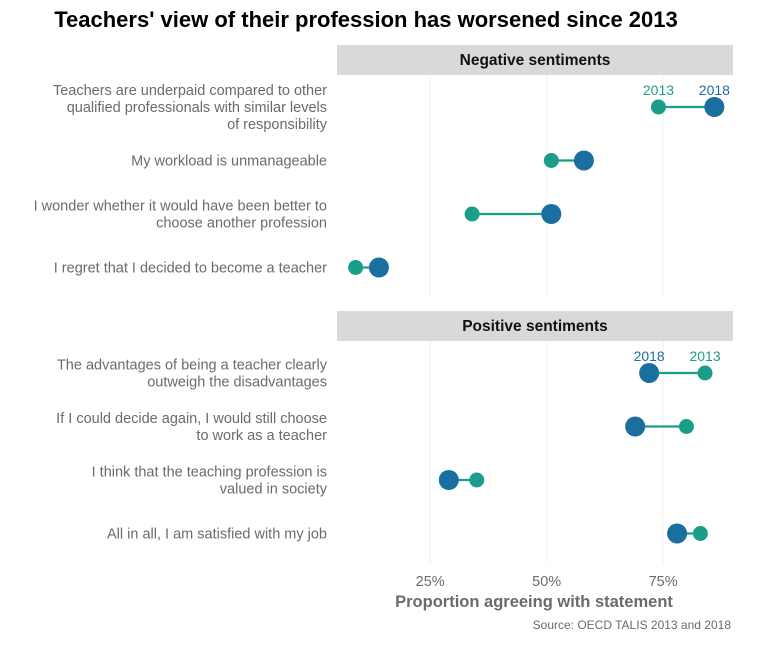 The height and width of the screenshot is (668, 773). What do you see at coordinates (534, 602) in the screenshot?
I see `x-axis-title: Proportion agreeing with statement` at bounding box center [534, 602].